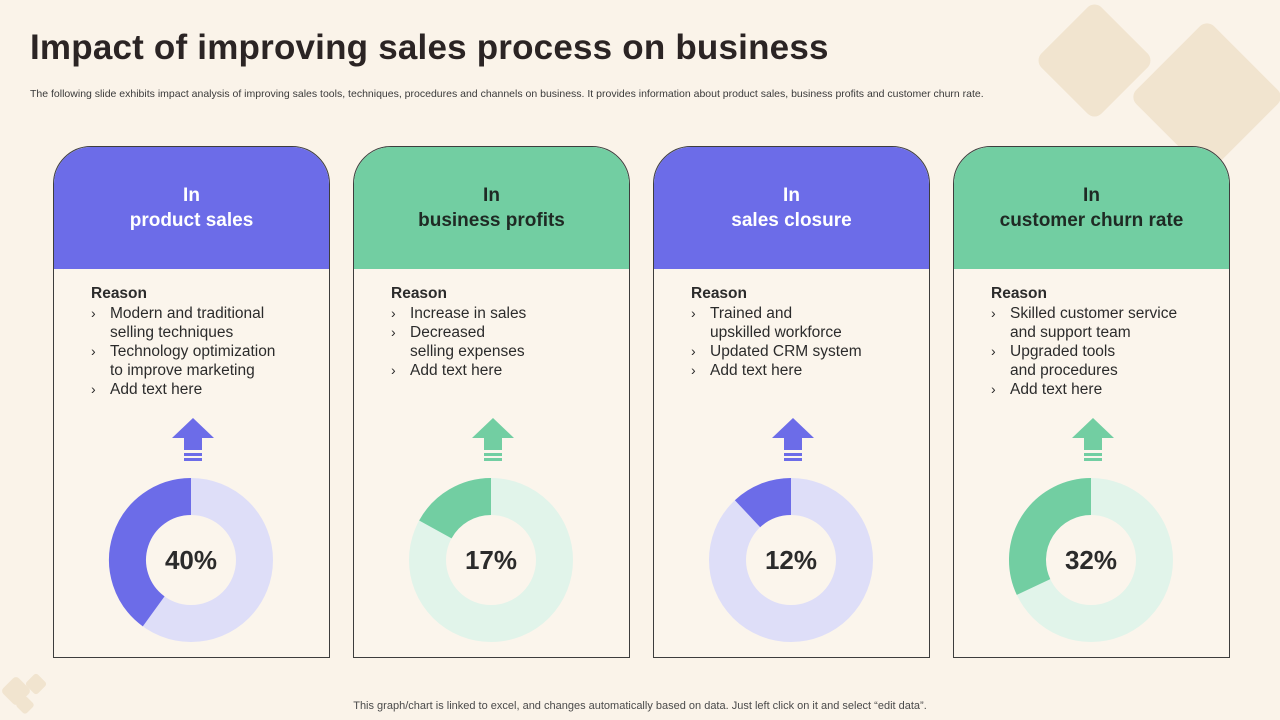 Image resolution: width=1280 pixels, height=720 pixels. I want to click on data-label: 32%, so click(1091, 560).